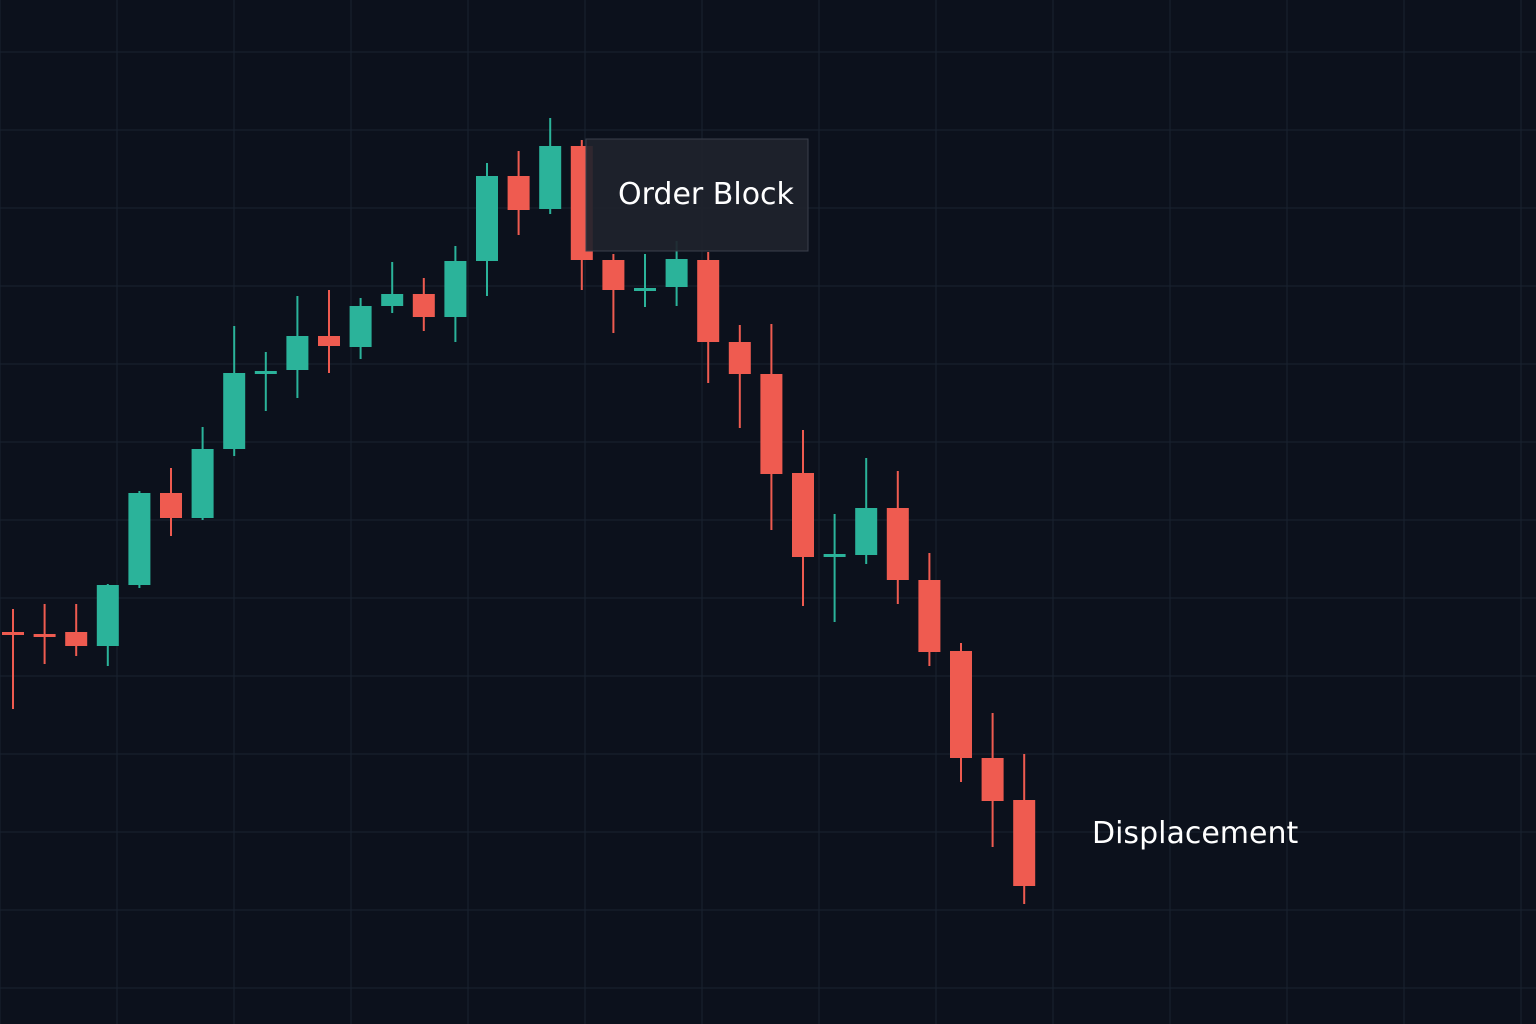  I want to click on order-block-label: Order Block, so click(706, 194).